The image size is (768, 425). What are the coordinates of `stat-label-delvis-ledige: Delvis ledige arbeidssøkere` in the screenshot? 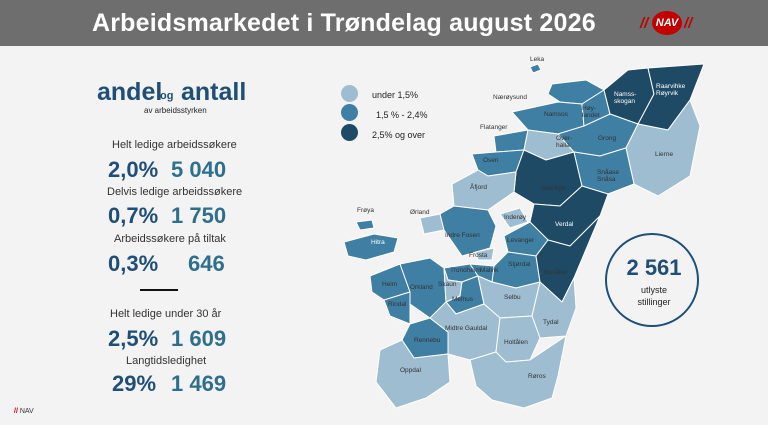 It's located at (175, 192).